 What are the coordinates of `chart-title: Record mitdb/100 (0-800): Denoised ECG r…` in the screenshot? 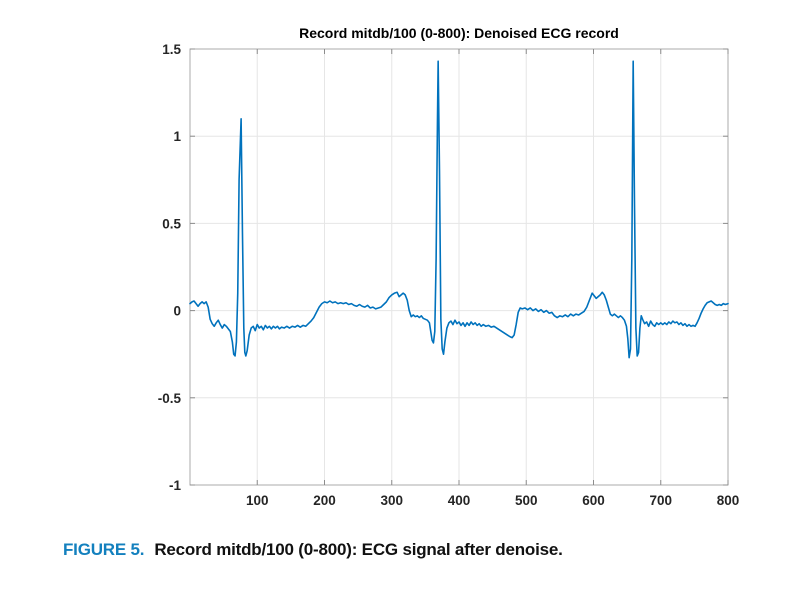 It's located at (459, 33).